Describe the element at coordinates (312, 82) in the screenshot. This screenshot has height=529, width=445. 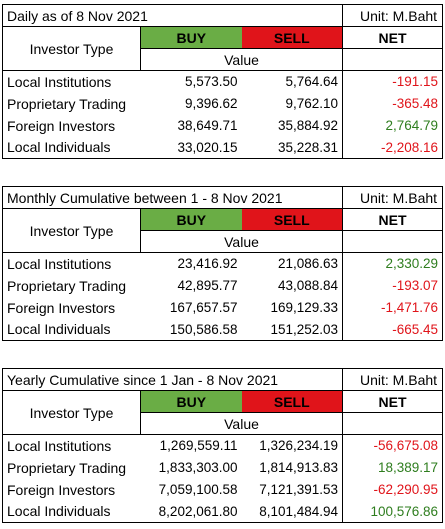
I see `sell-value: 5,764.64` at that location.